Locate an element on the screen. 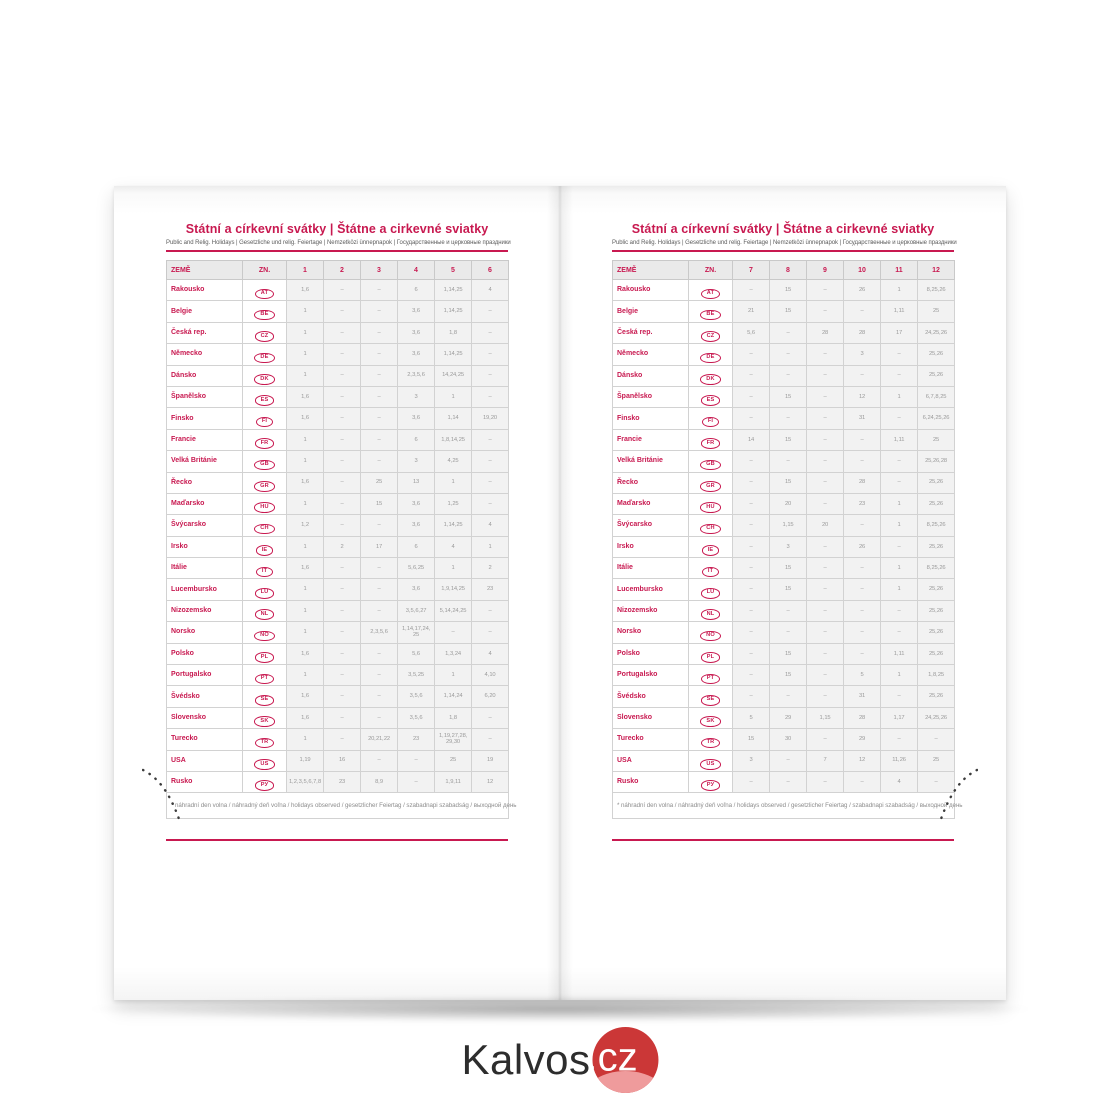 Image resolution: width=1120 pixels, height=1120 pixels. col-header-month: 4 is located at coordinates (416, 270).